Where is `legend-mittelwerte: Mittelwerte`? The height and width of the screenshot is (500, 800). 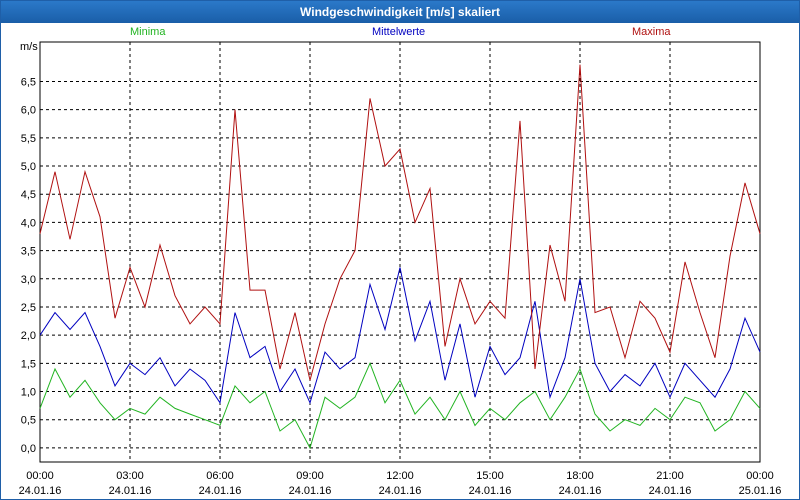
legend-mittelwerte: Mittelwerte is located at coordinates (398, 32).